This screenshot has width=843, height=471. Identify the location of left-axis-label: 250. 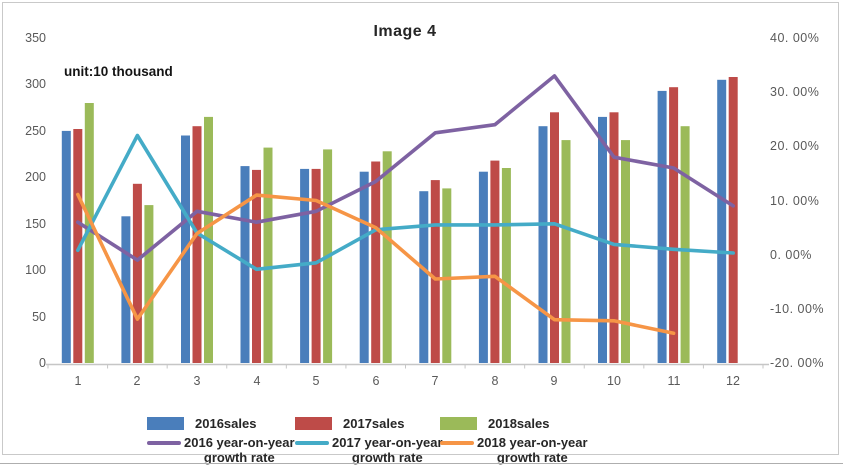
(35, 131).